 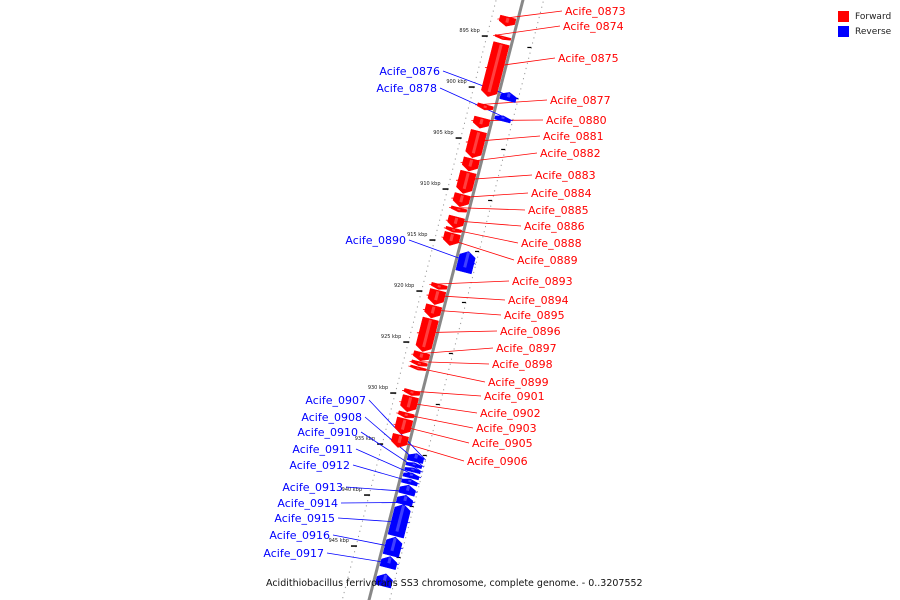 I want to click on gene-label: Acife_0878, so click(x=406, y=88).